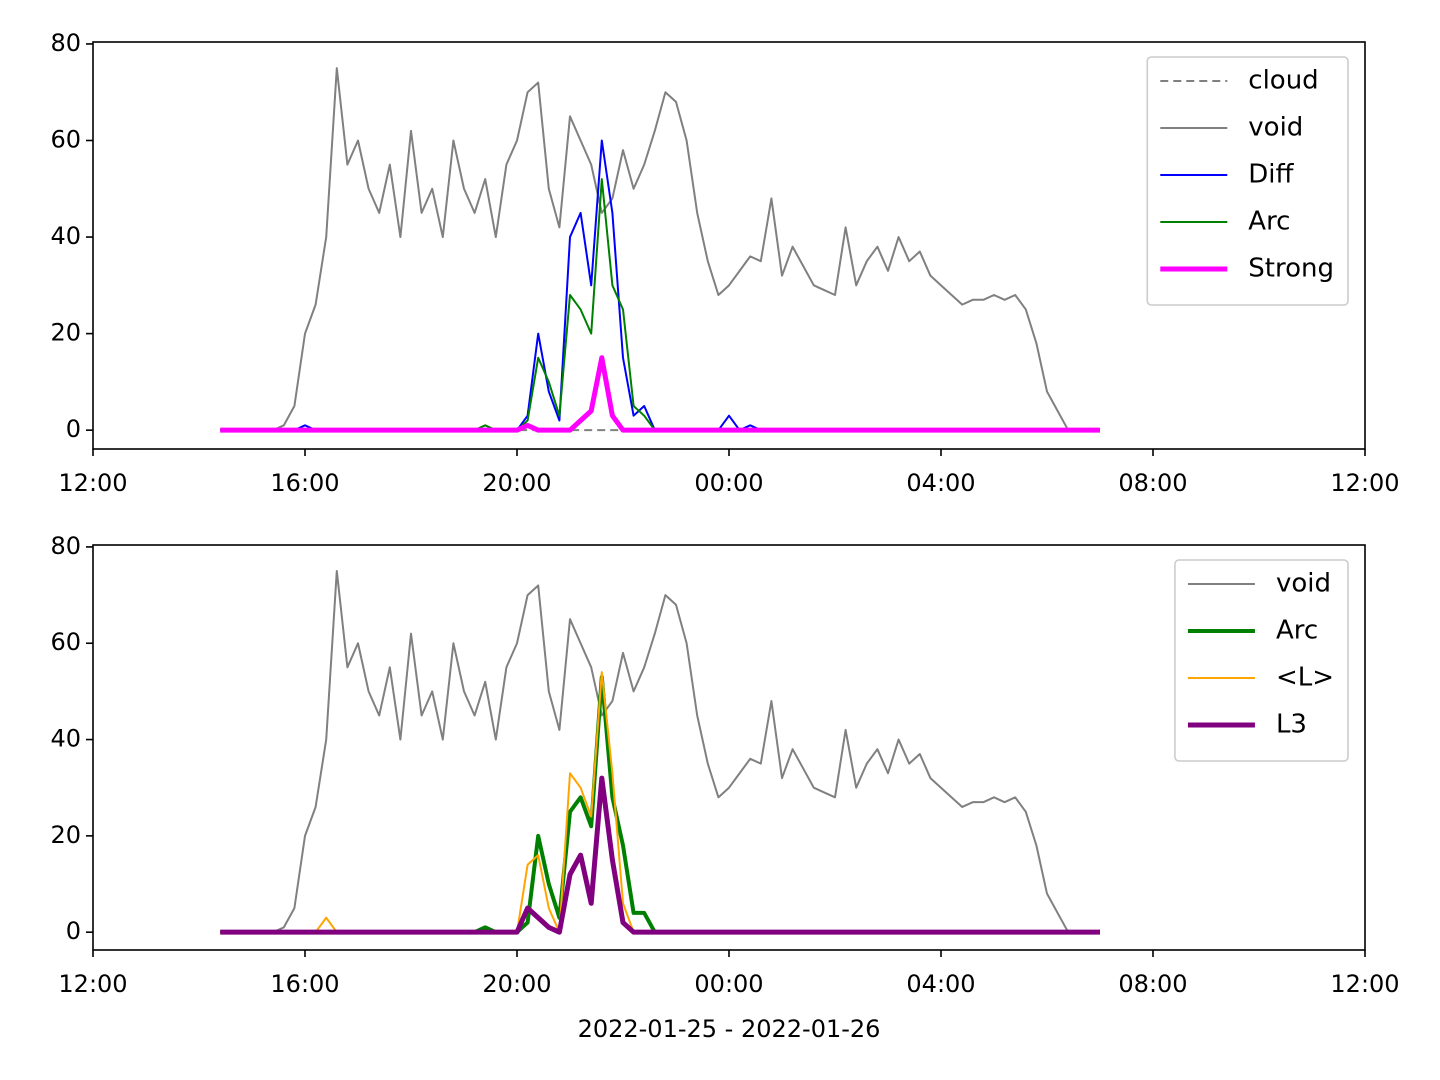  What do you see at coordinates (729, 1029) in the screenshot?
I see `x-axis-label: 2022-01-25 - 2022-01-26` at bounding box center [729, 1029].